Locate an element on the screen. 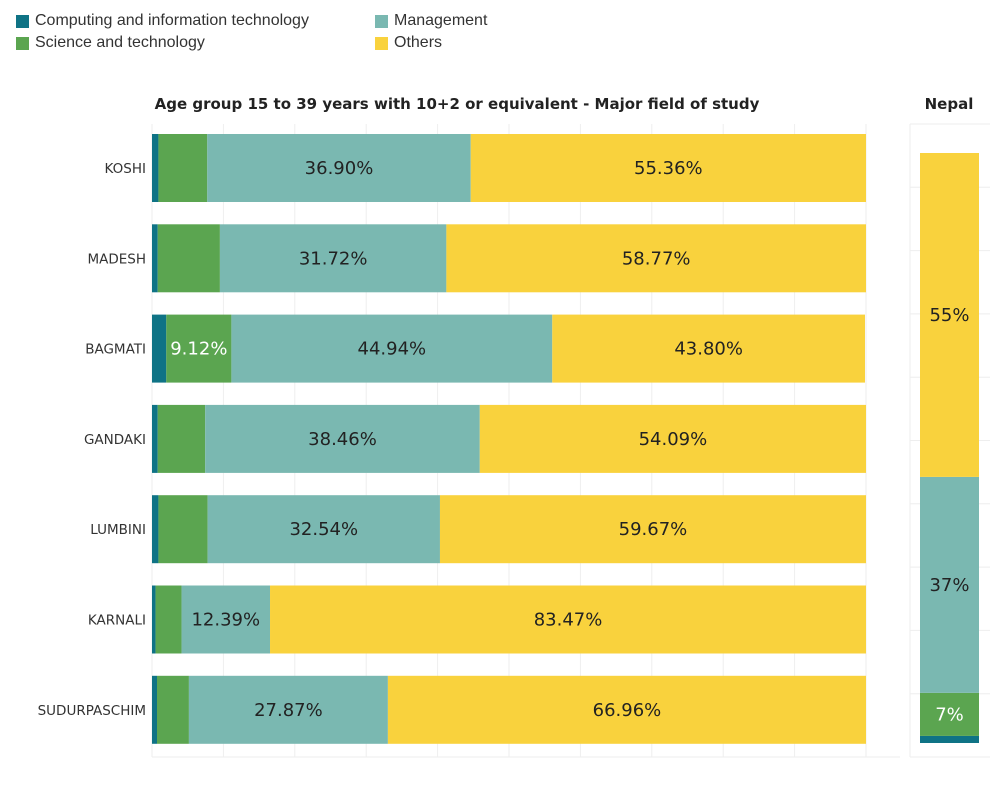 The image size is (1000, 800). data-label-lumbini-series-2: 32.54% is located at coordinates (323, 529).